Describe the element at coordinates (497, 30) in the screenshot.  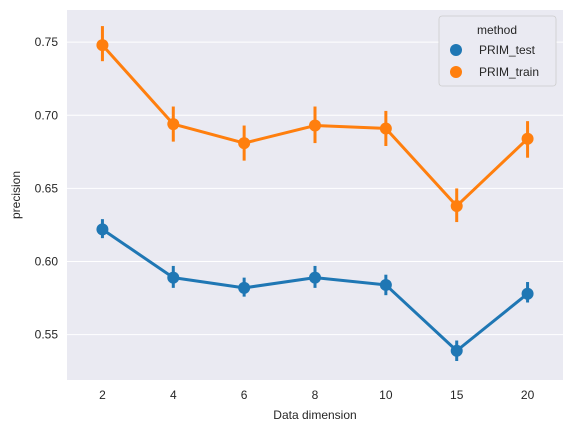
I see `legend-title: method` at that location.